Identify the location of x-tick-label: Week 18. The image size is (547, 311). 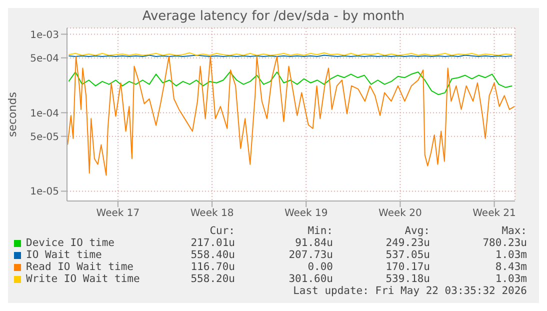
(212, 214).